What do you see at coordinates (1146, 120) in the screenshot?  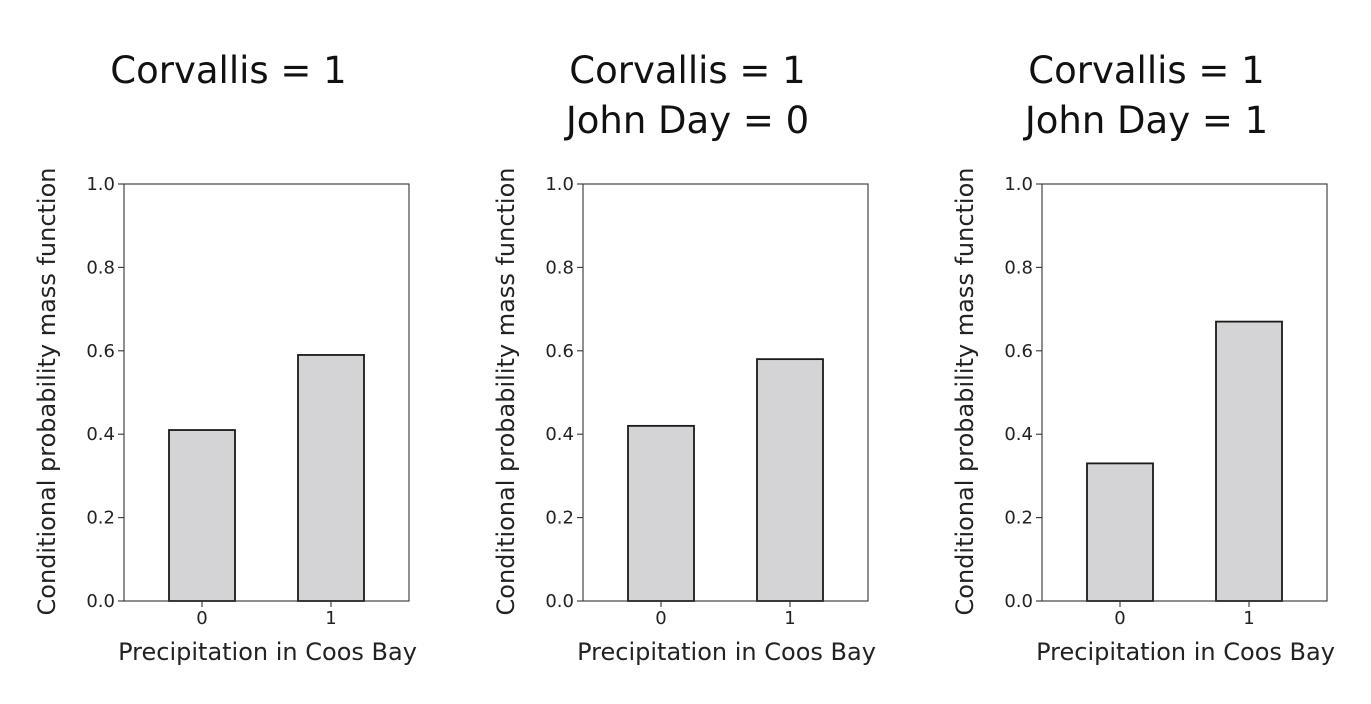 I see `chart-title-line-2: John Day = 1` at bounding box center [1146, 120].